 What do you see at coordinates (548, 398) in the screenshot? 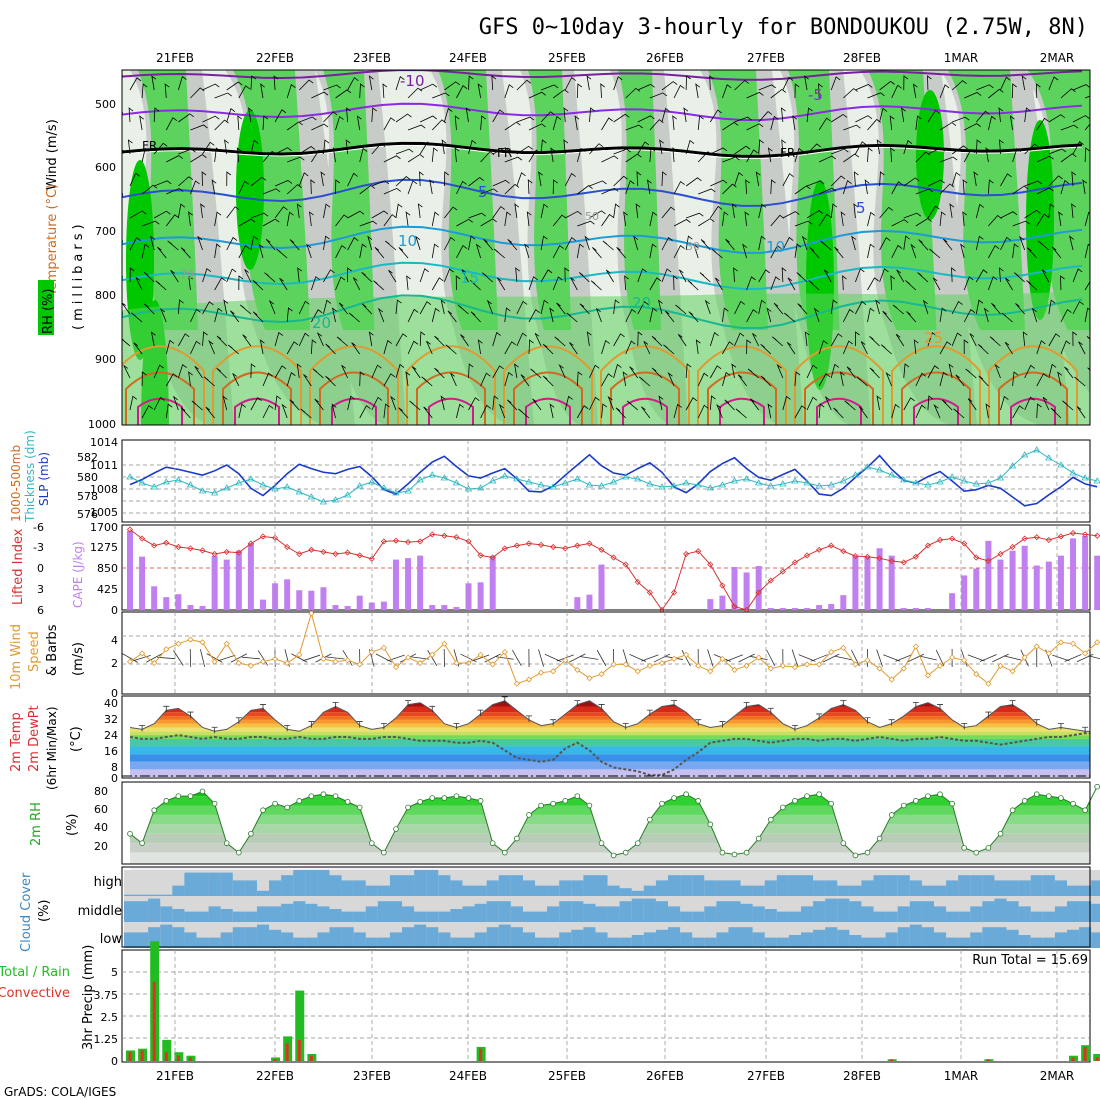
I see `contour-line` at bounding box center [548, 398].